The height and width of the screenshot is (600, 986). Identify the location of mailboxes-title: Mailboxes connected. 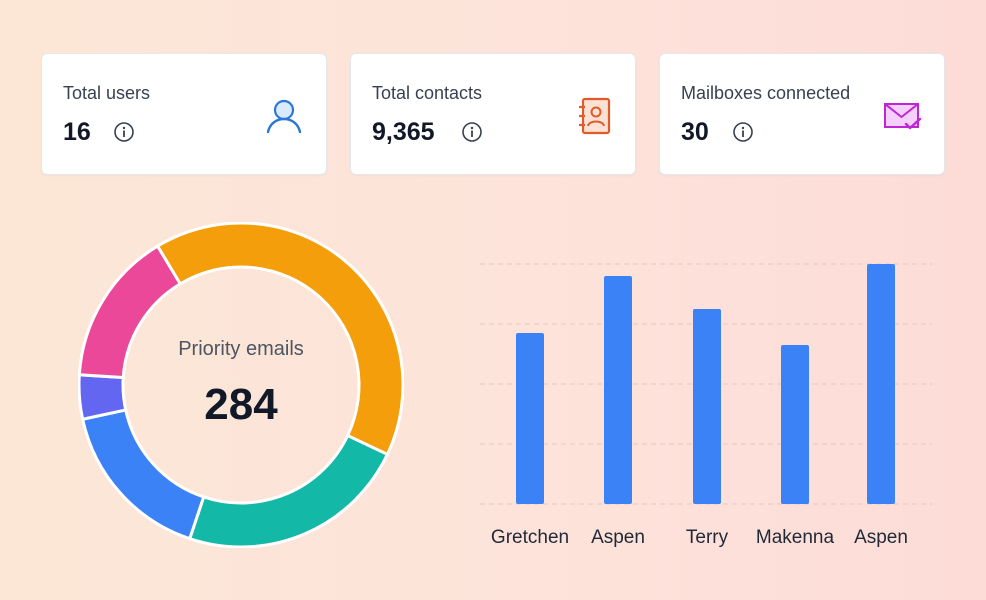
(766, 93).